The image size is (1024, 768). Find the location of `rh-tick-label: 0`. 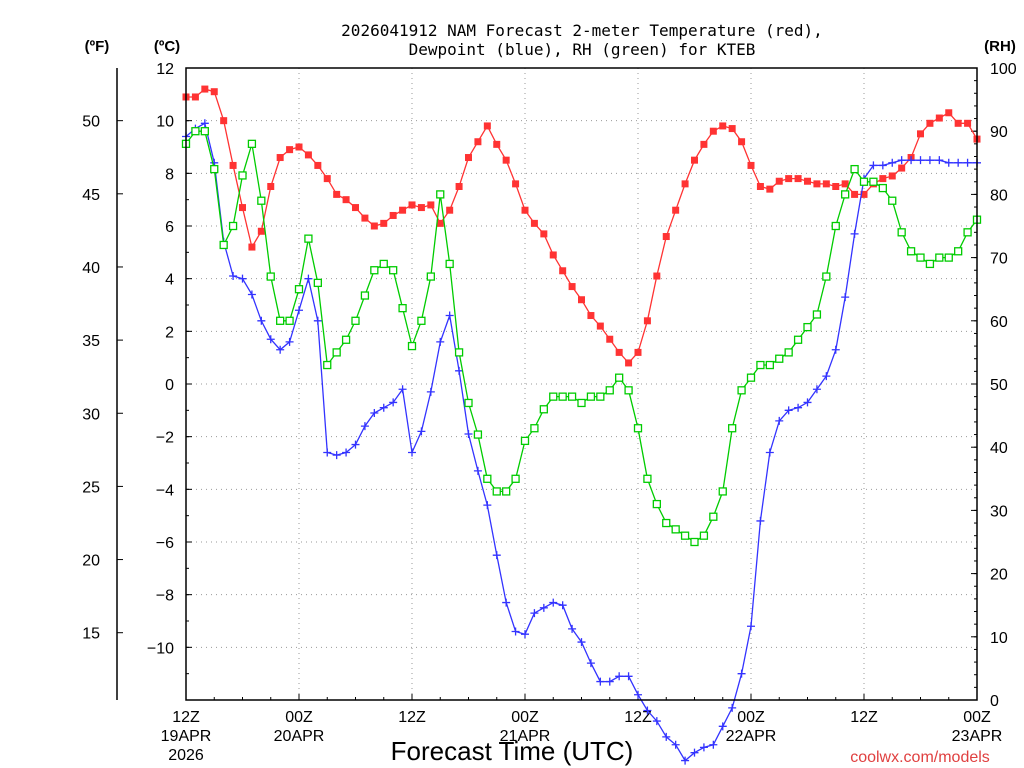

rh-tick-label: 0 is located at coordinates (994, 701).